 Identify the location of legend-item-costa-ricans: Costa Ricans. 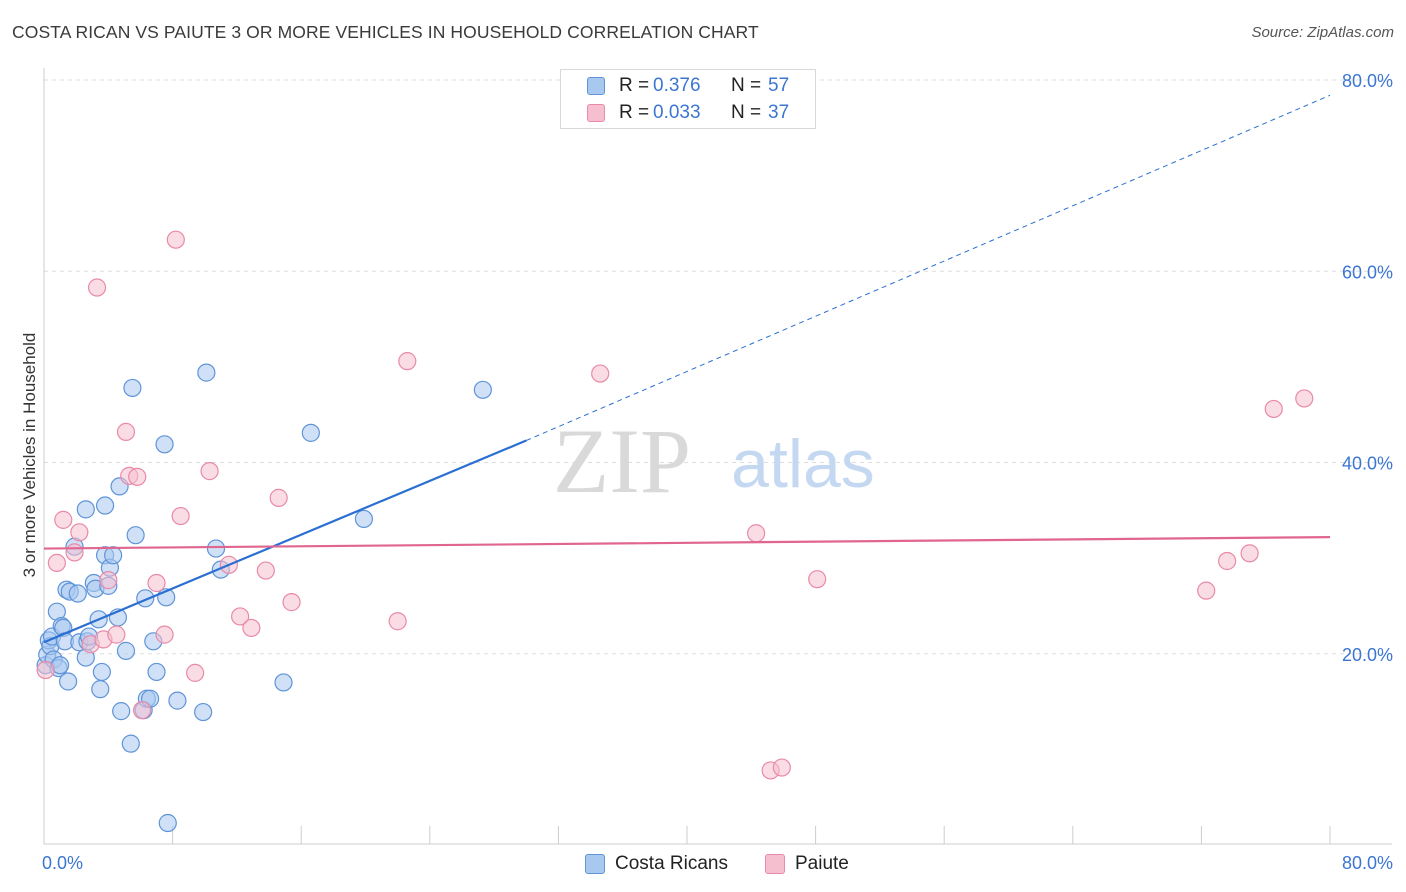
(656, 864).